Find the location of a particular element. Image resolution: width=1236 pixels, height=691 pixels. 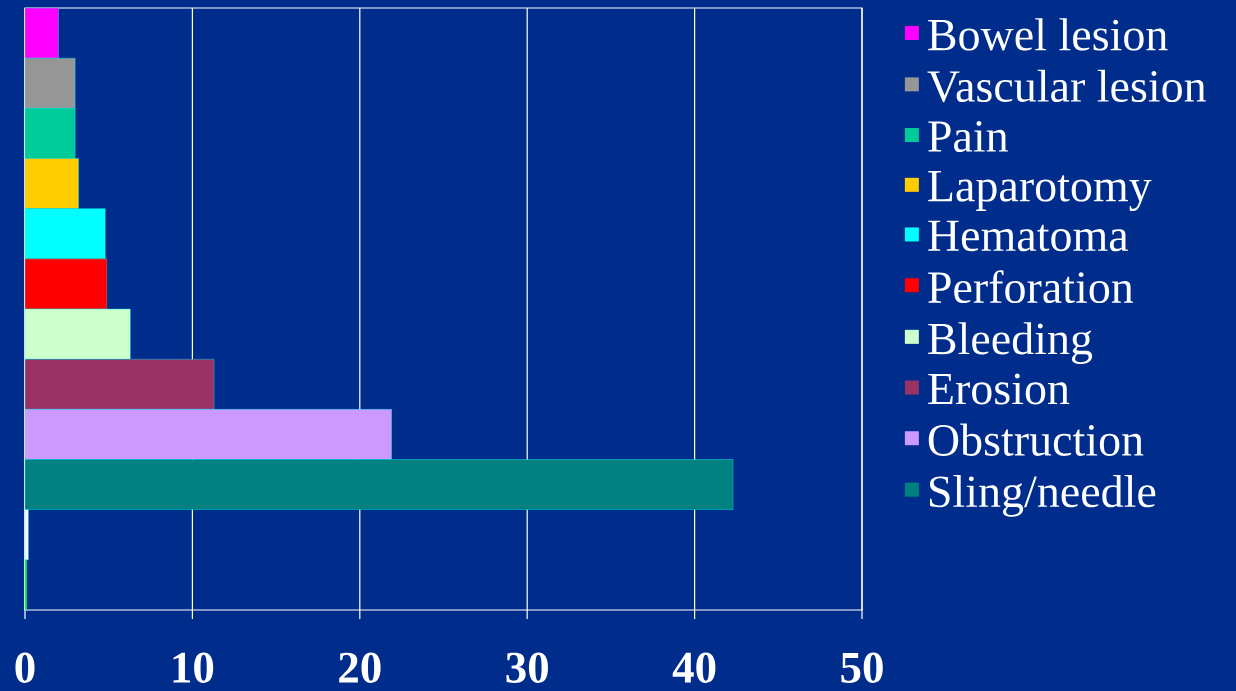

legend-label: Perforation is located at coordinates (1031, 287).